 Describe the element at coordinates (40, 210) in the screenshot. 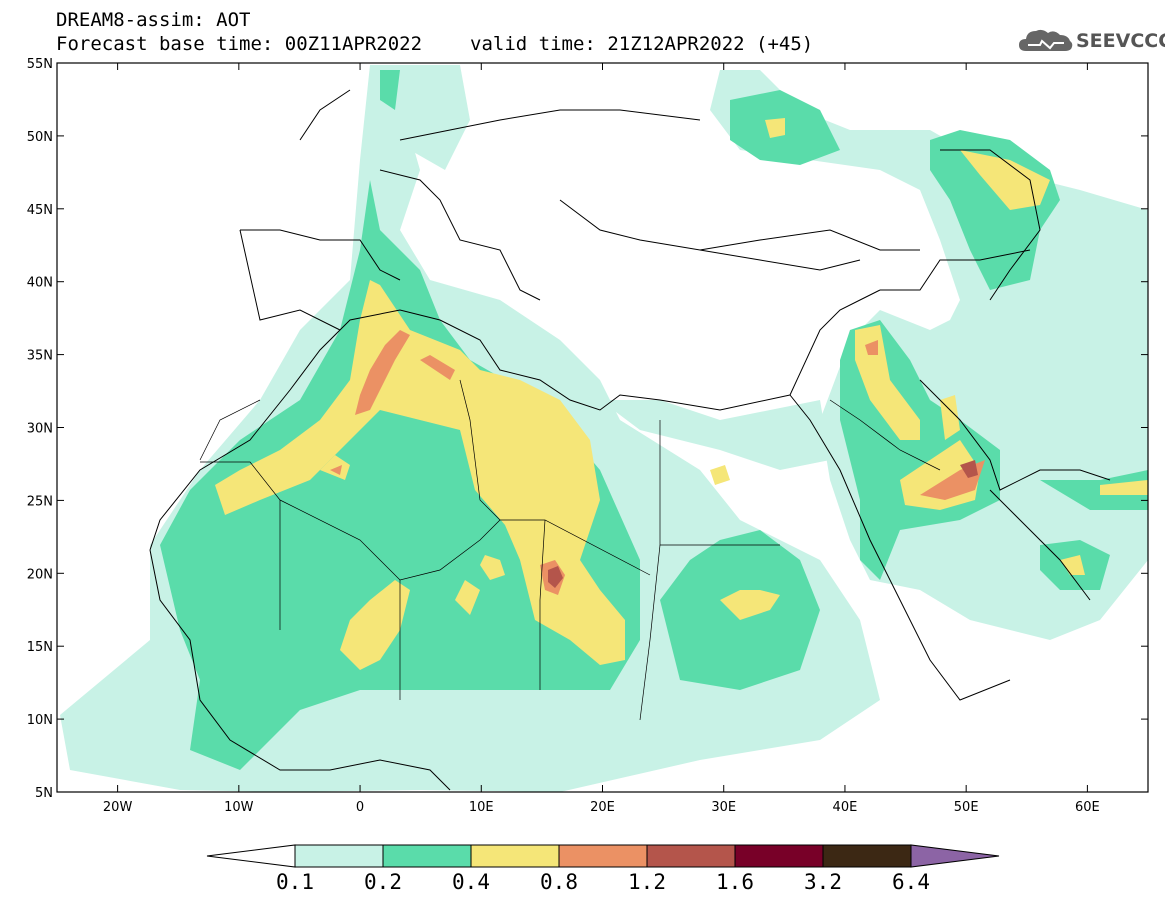

I see `lat-label: 45N` at that location.